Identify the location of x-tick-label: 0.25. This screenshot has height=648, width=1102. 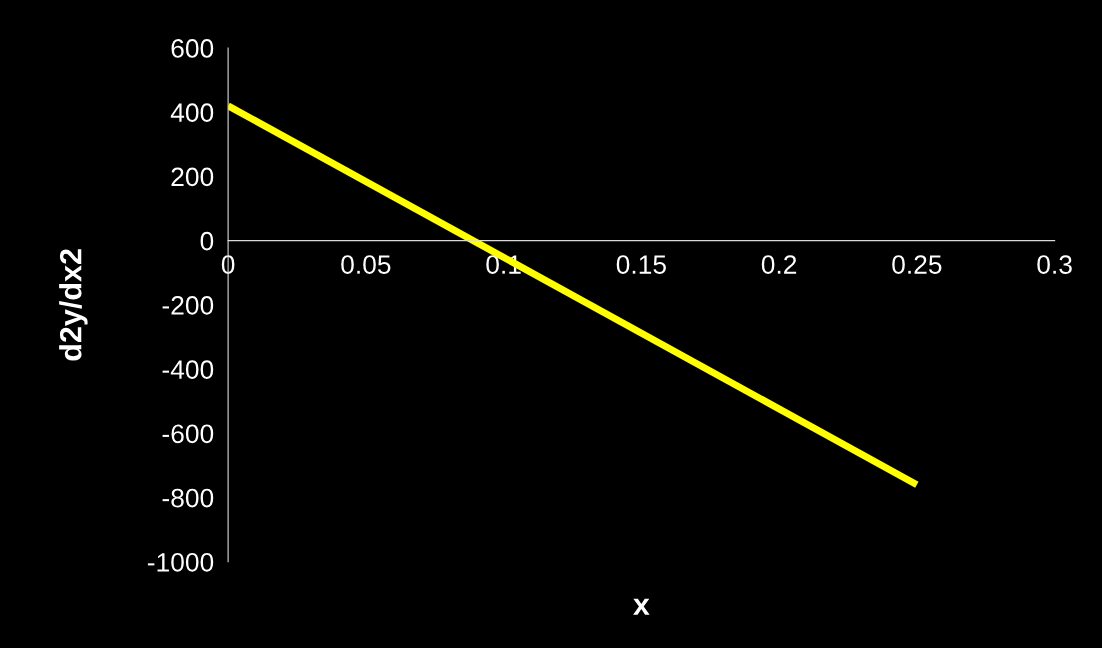
(917, 264).